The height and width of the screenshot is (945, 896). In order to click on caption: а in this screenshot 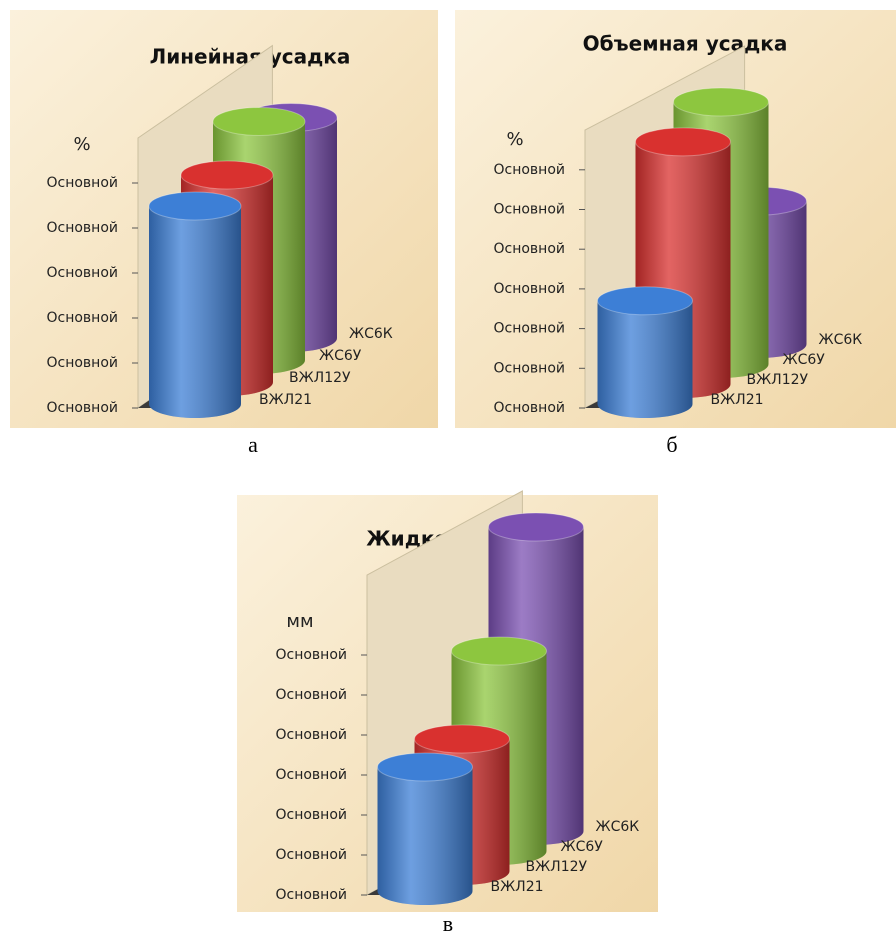, I will do `click(253, 444)`.